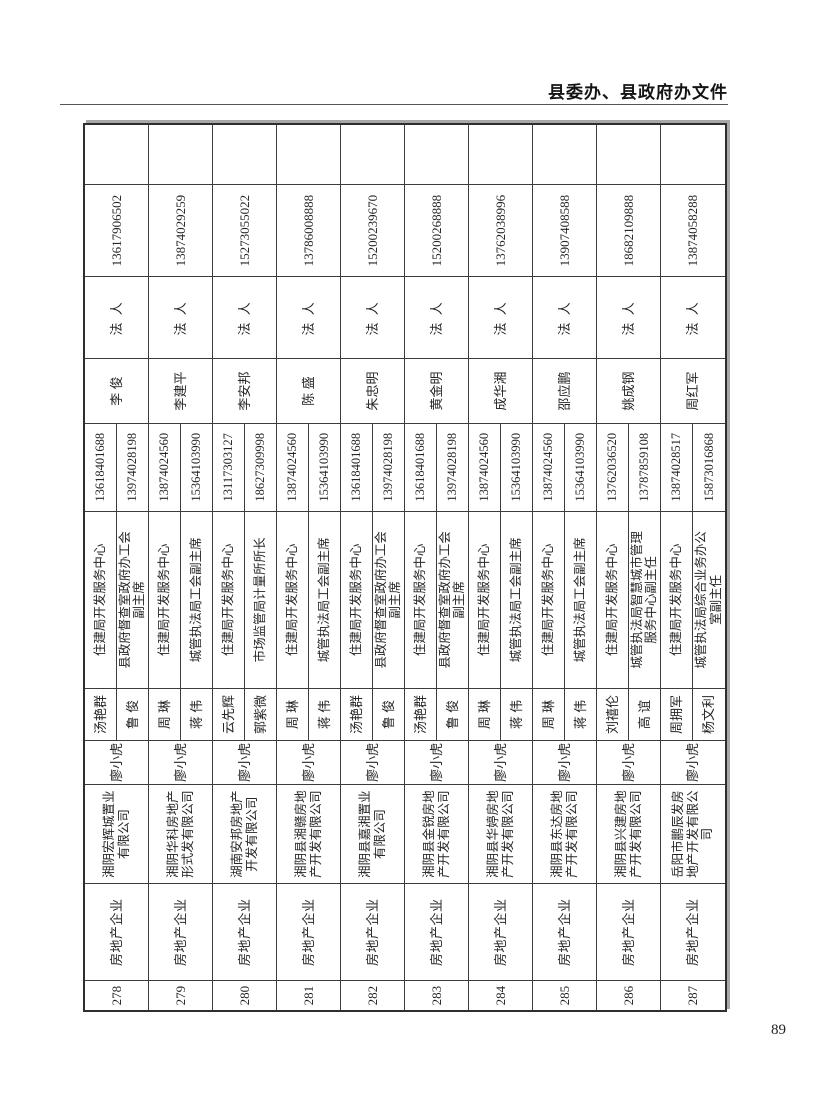  What do you see at coordinates (372, 833) in the screenshot?
I see `company-name-cell: 湘阴县嘉湘置业有限公司` at bounding box center [372, 833].